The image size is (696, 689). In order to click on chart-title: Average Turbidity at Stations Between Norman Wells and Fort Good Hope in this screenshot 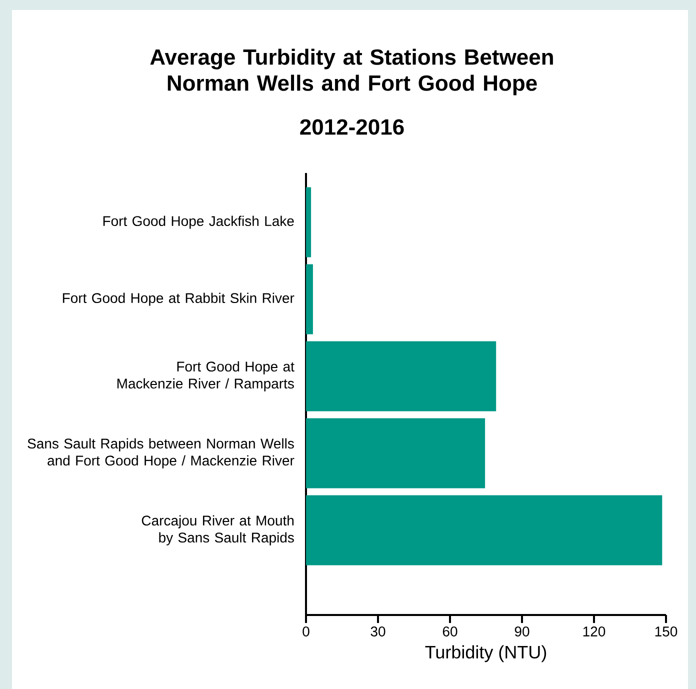, I will do `click(351, 72)`.